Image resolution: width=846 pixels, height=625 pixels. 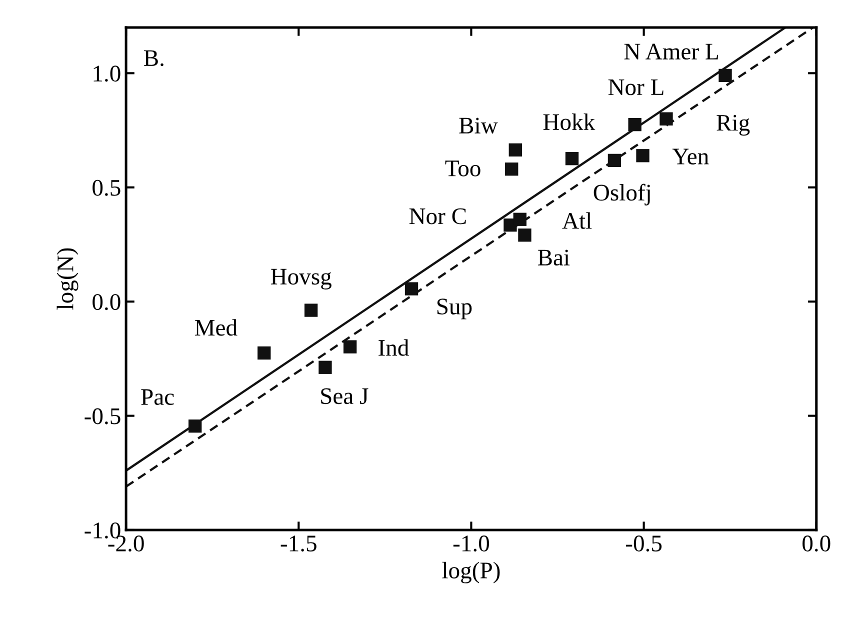 I want to click on x-axis-title: log(P), so click(x=471, y=573).